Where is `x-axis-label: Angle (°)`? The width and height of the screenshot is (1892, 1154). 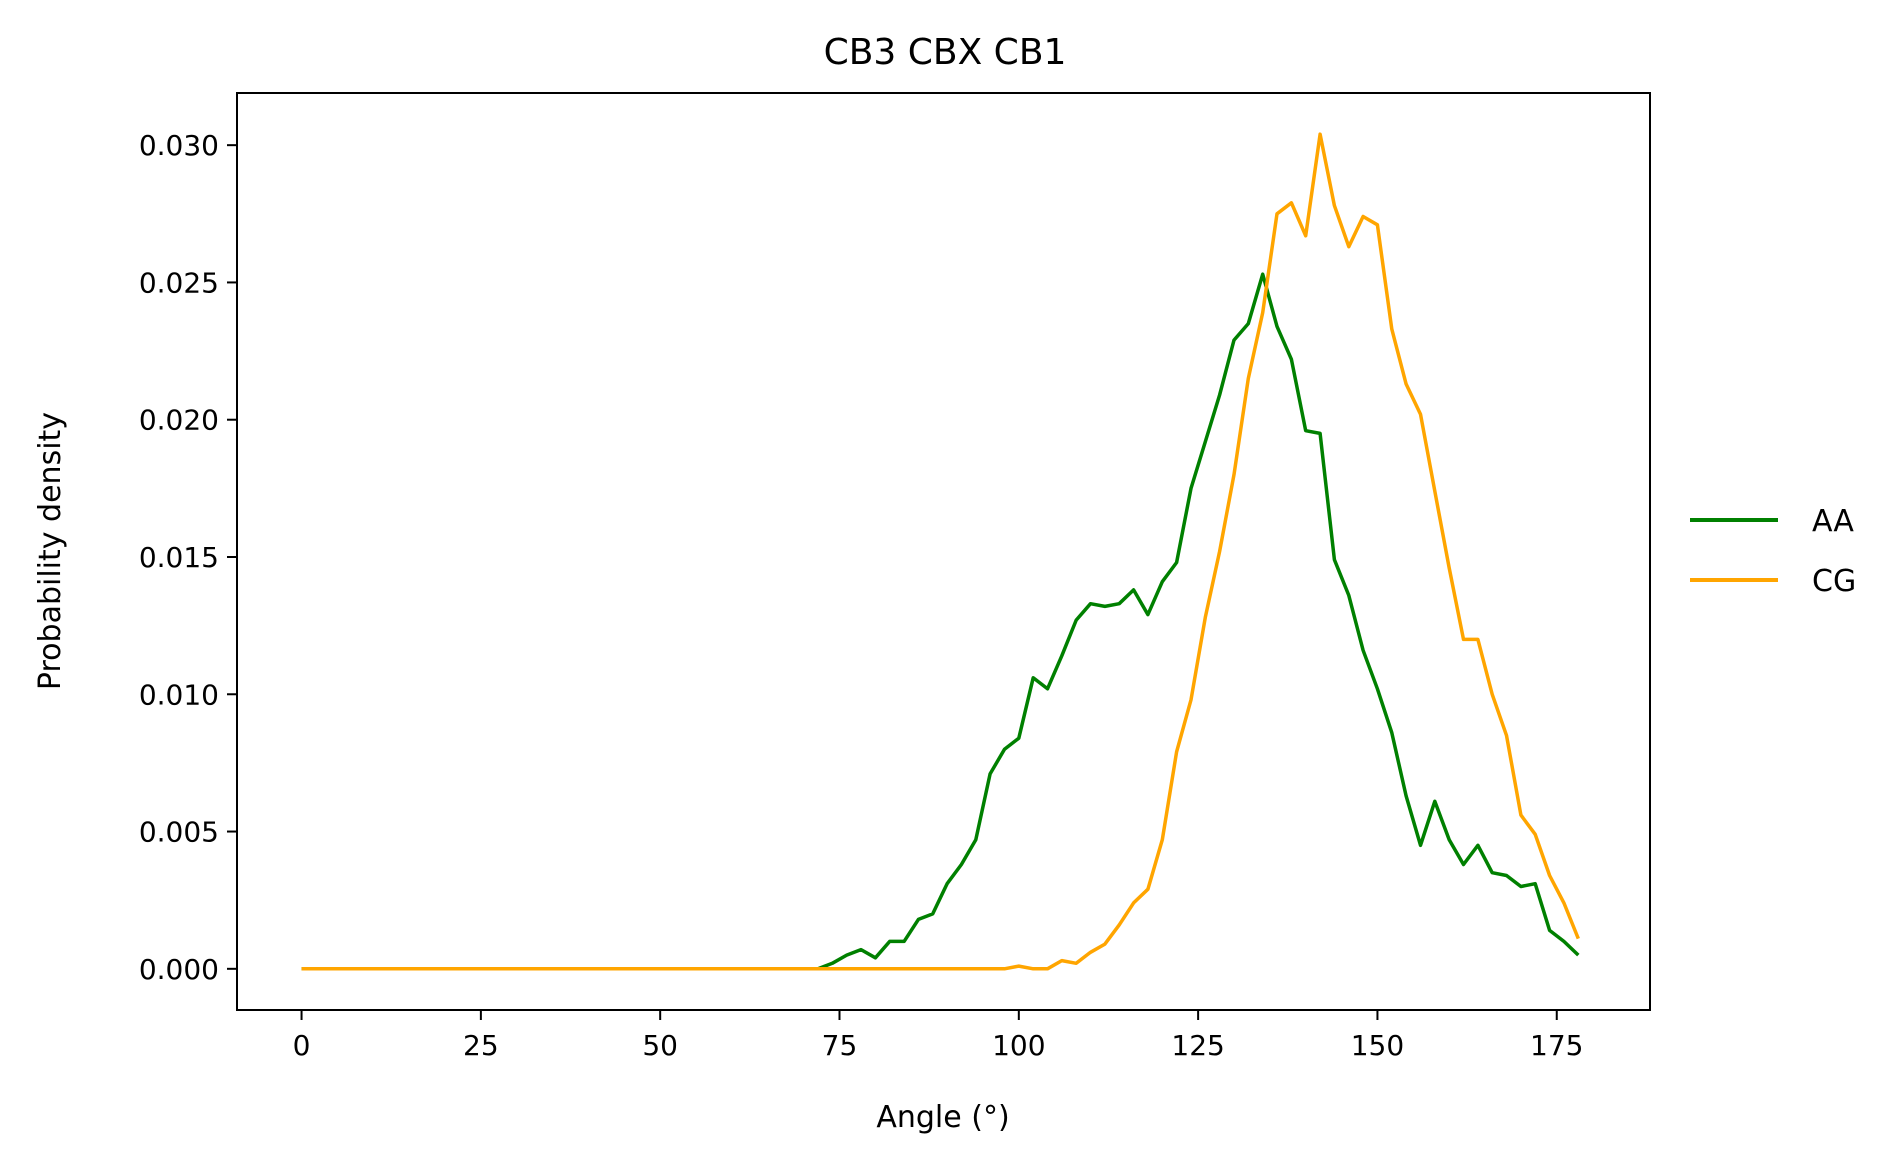 x-axis-label: Angle (°) is located at coordinates (942, 1117).